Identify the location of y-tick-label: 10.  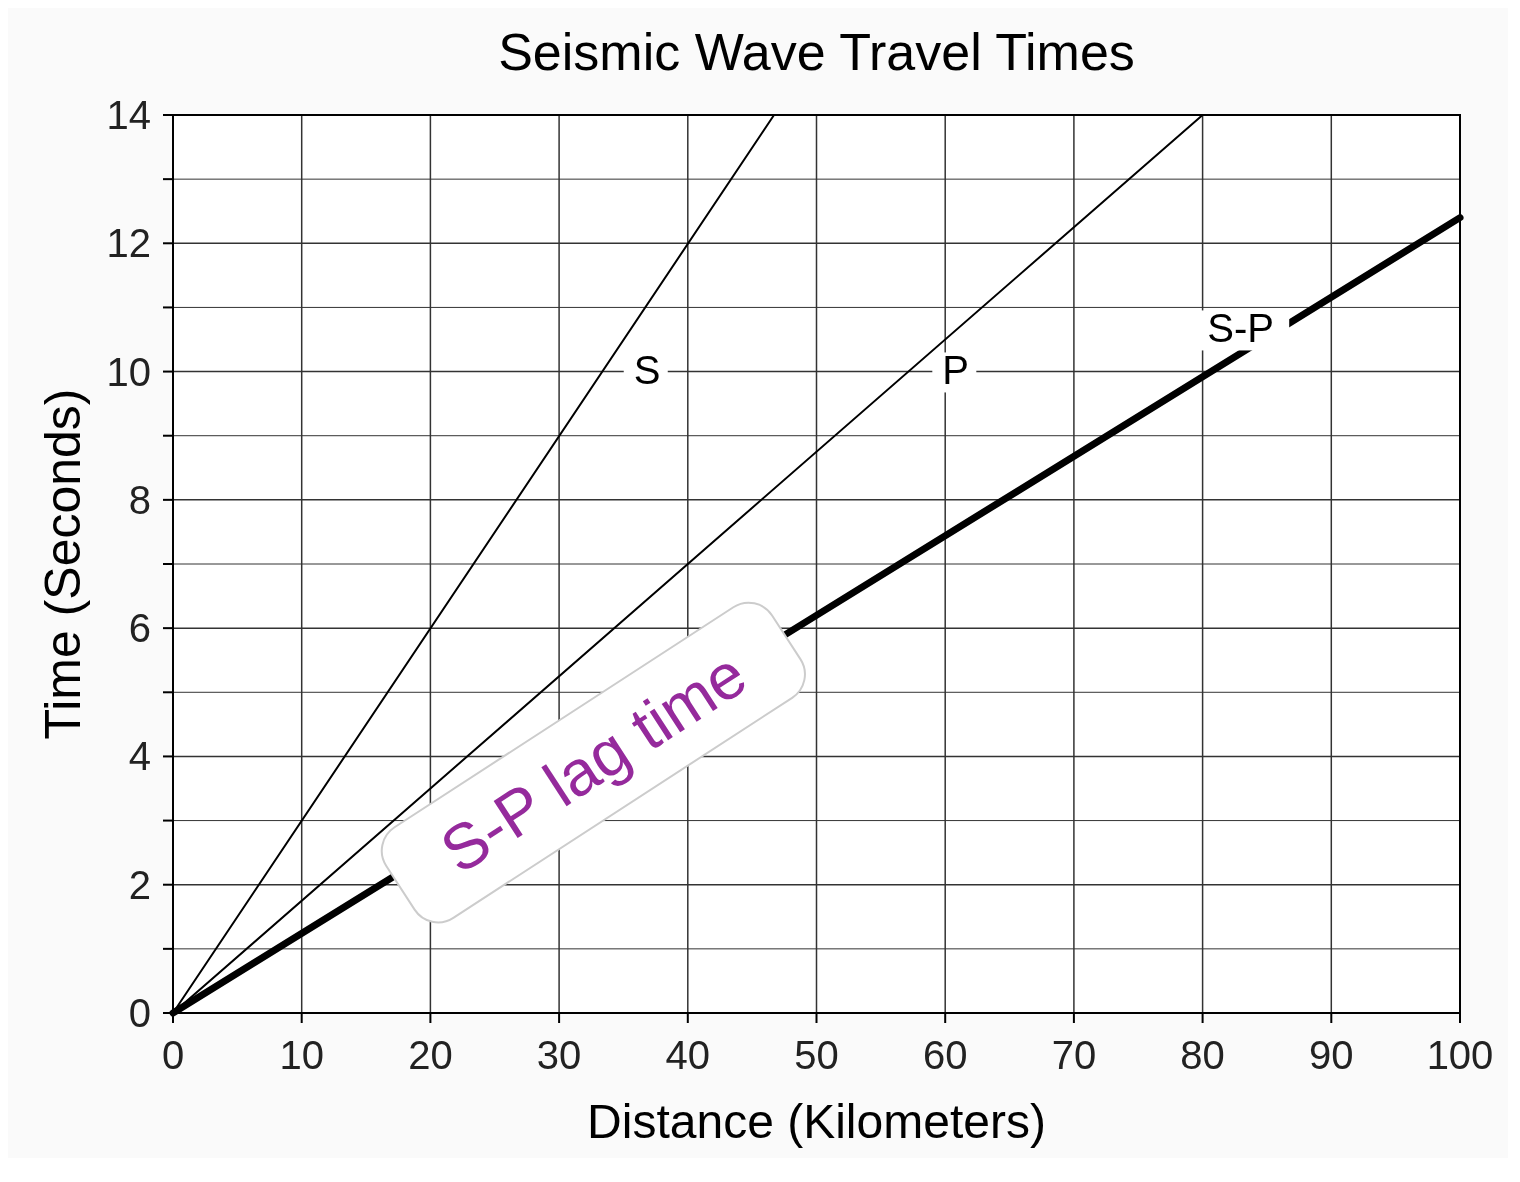
(128, 371).